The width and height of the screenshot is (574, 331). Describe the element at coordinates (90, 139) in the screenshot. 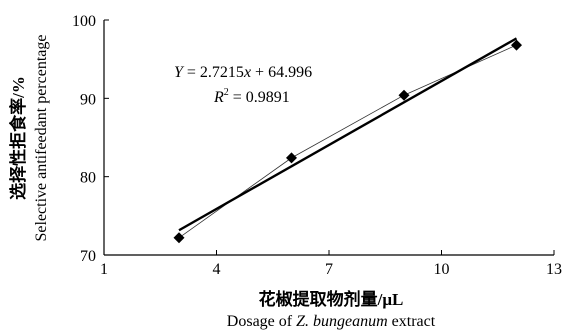

I see `y-ticks: 70 80 90 100` at that location.